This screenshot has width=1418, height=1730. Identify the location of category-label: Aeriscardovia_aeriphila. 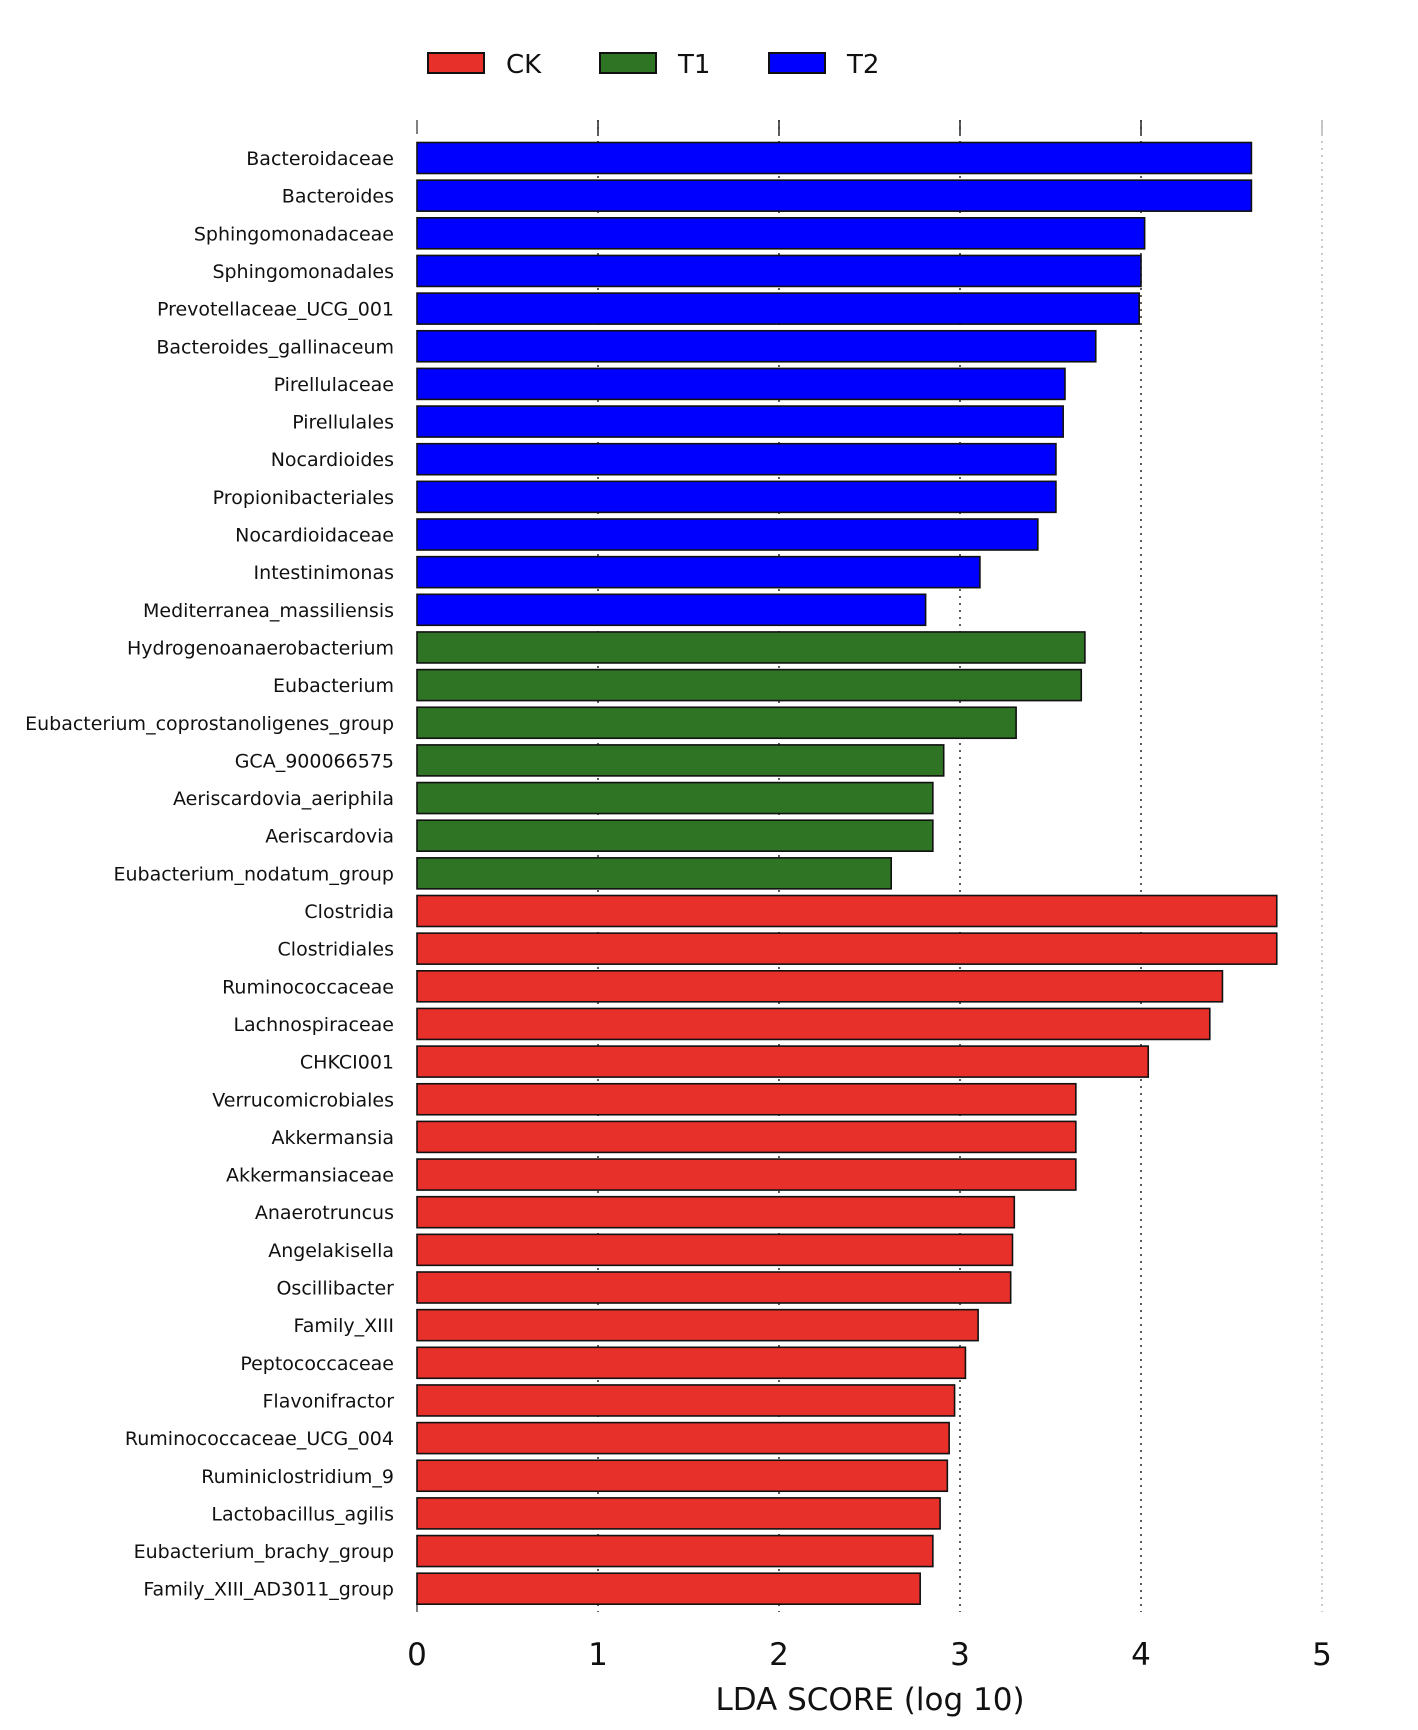
(283, 799).